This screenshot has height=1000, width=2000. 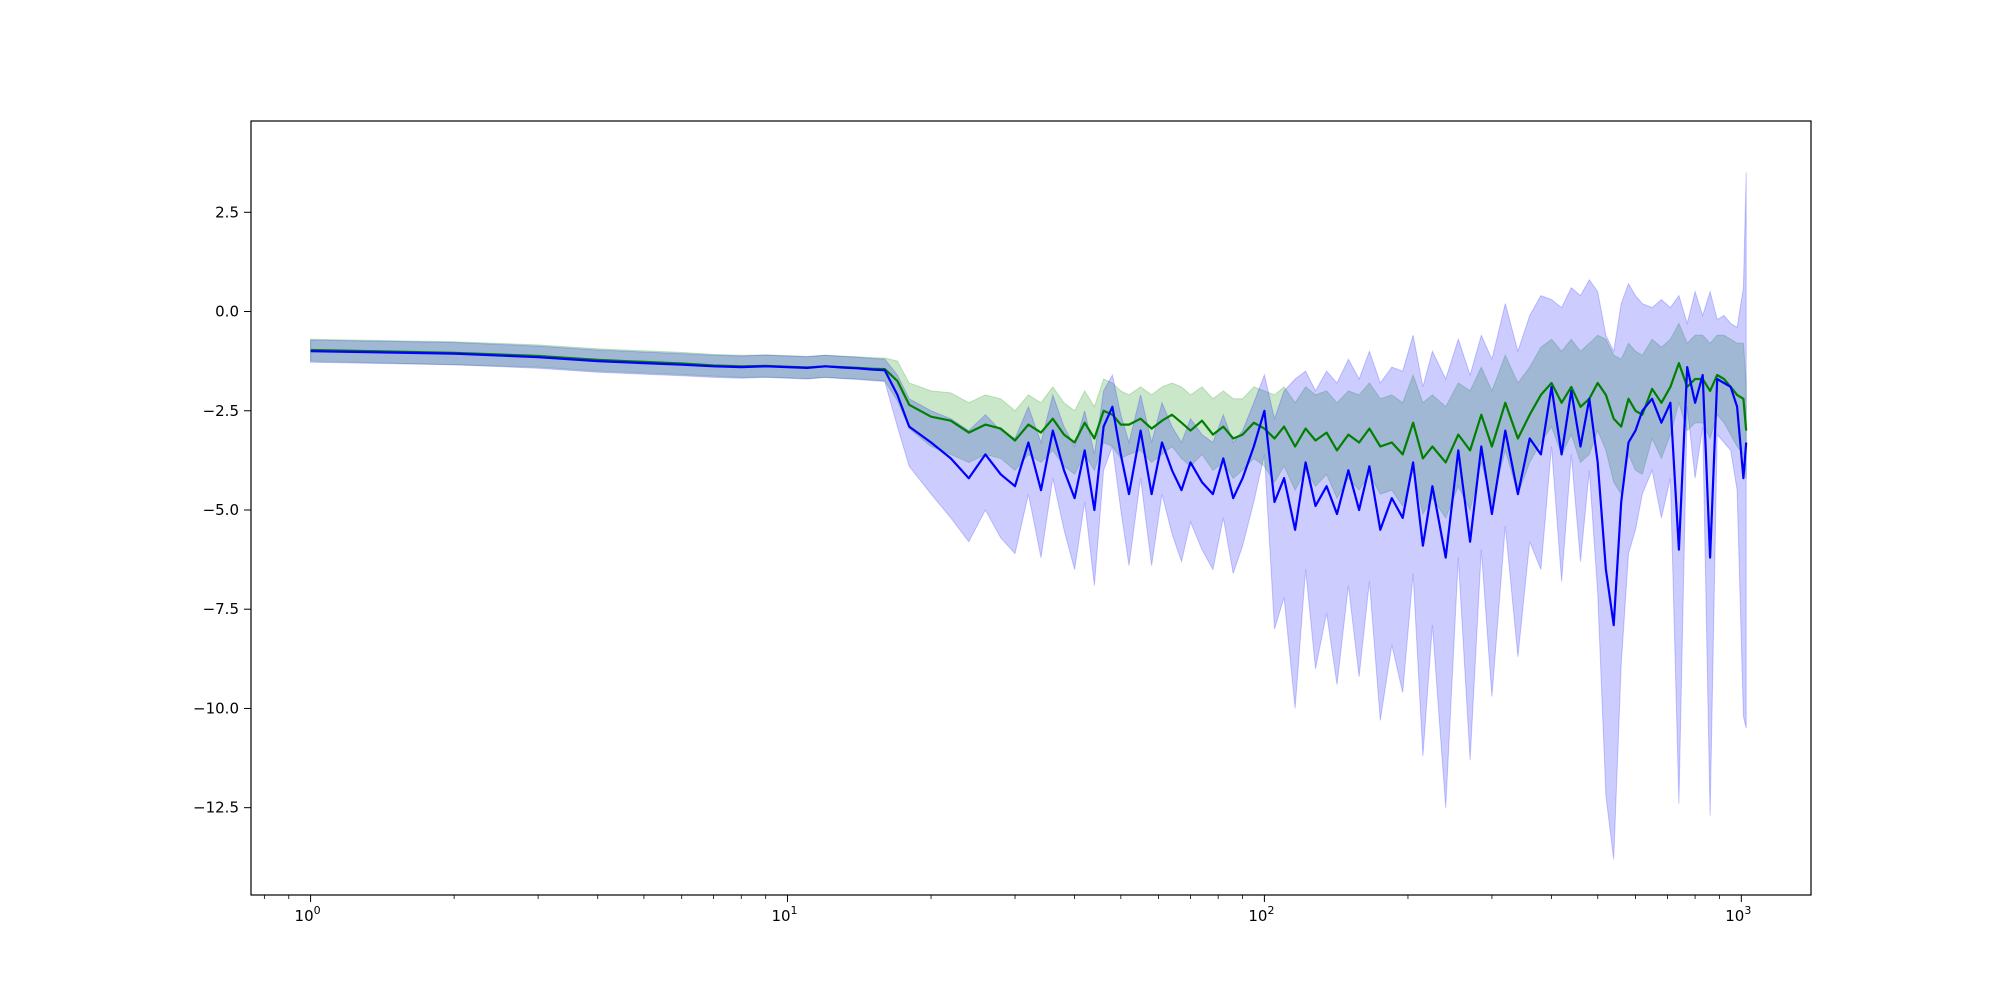 I want to click on y-tick-label-0: 2.5, so click(x=227, y=212).